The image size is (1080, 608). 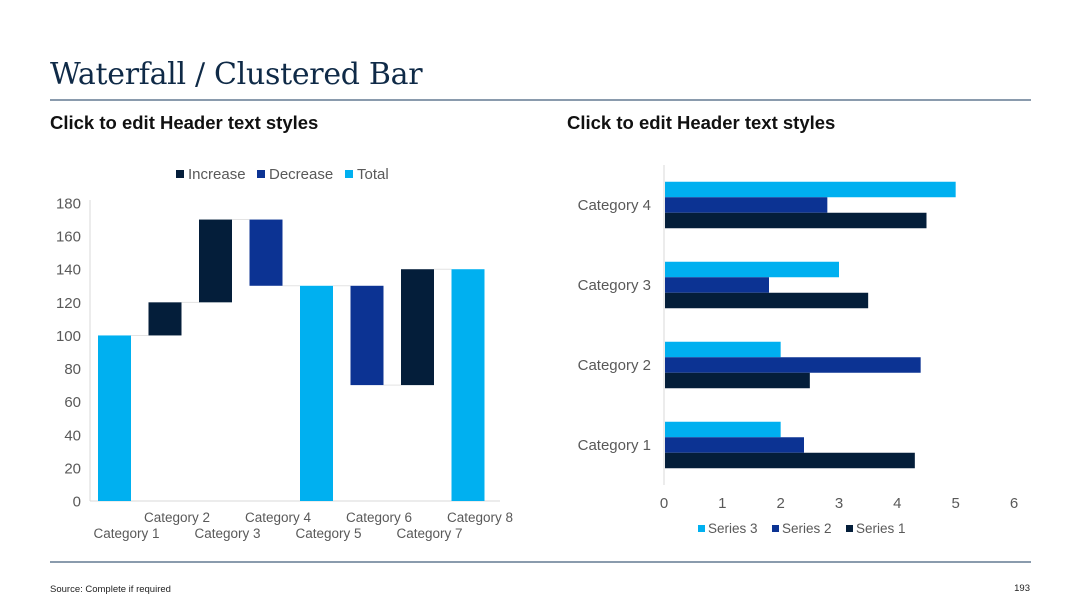 I want to click on waterfall-x-tick-label: Category 4, so click(x=278, y=517).